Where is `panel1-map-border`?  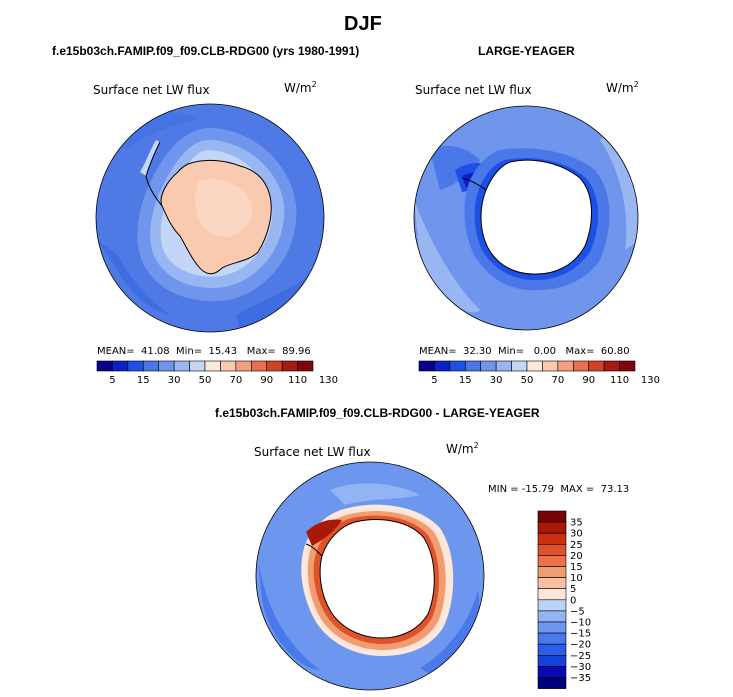
panel1-map-border is located at coordinates (210, 218).